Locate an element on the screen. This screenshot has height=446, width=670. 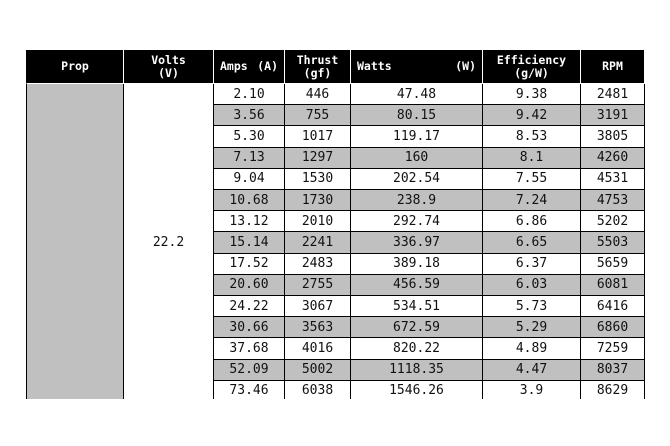
data-cell: 4016 is located at coordinates (318, 349).